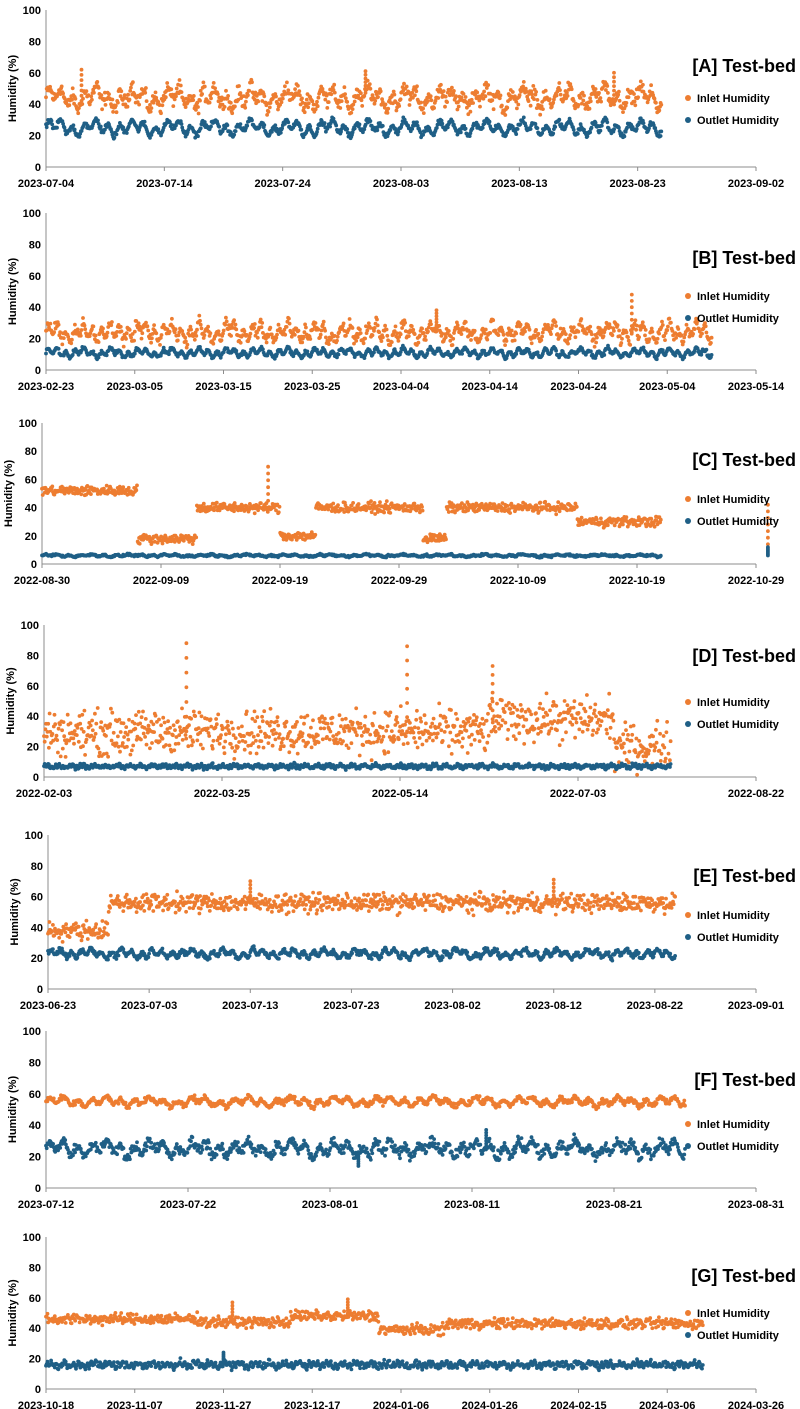 This screenshot has width=800, height=1409. What do you see at coordinates (161, 581) in the screenshot?
I see `x-tick-label: 2022-09-09` at bounding box center [161, 581].